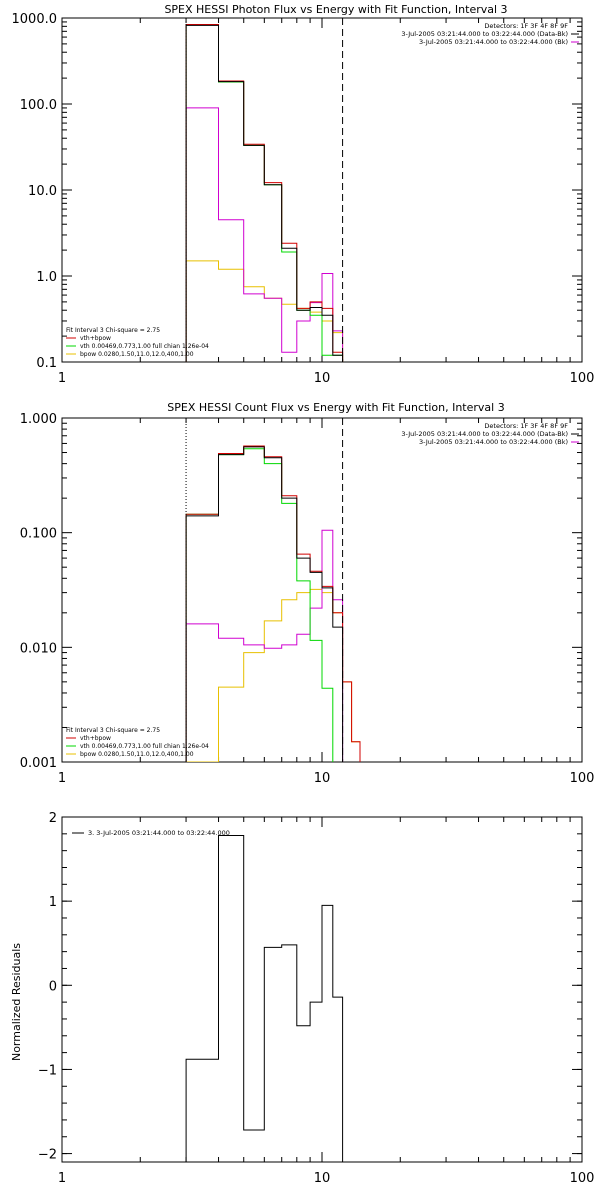 This screenshot has width=600, height=1200. Describe the element at coordinates (53, 986) in the screenshot. I see `y-tick-label: 0` at that location.